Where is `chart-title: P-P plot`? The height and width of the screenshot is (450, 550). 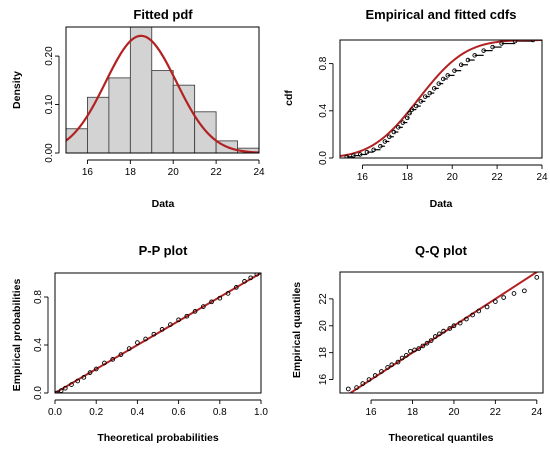 chart-title: P-P plot is located at coordinates (164, 250).